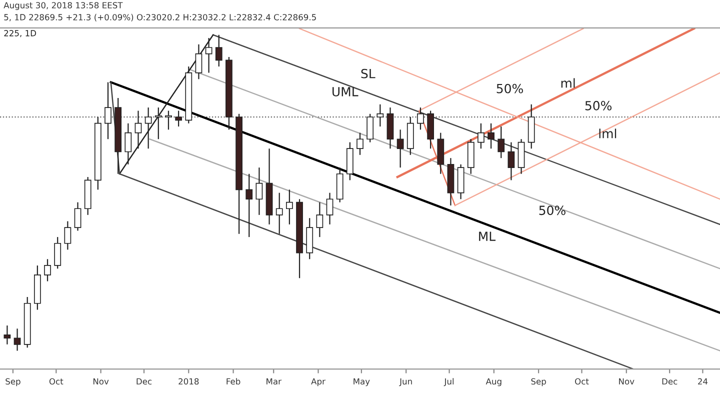  I want to click on chart-title: 225, 1D, so click(20, 34).